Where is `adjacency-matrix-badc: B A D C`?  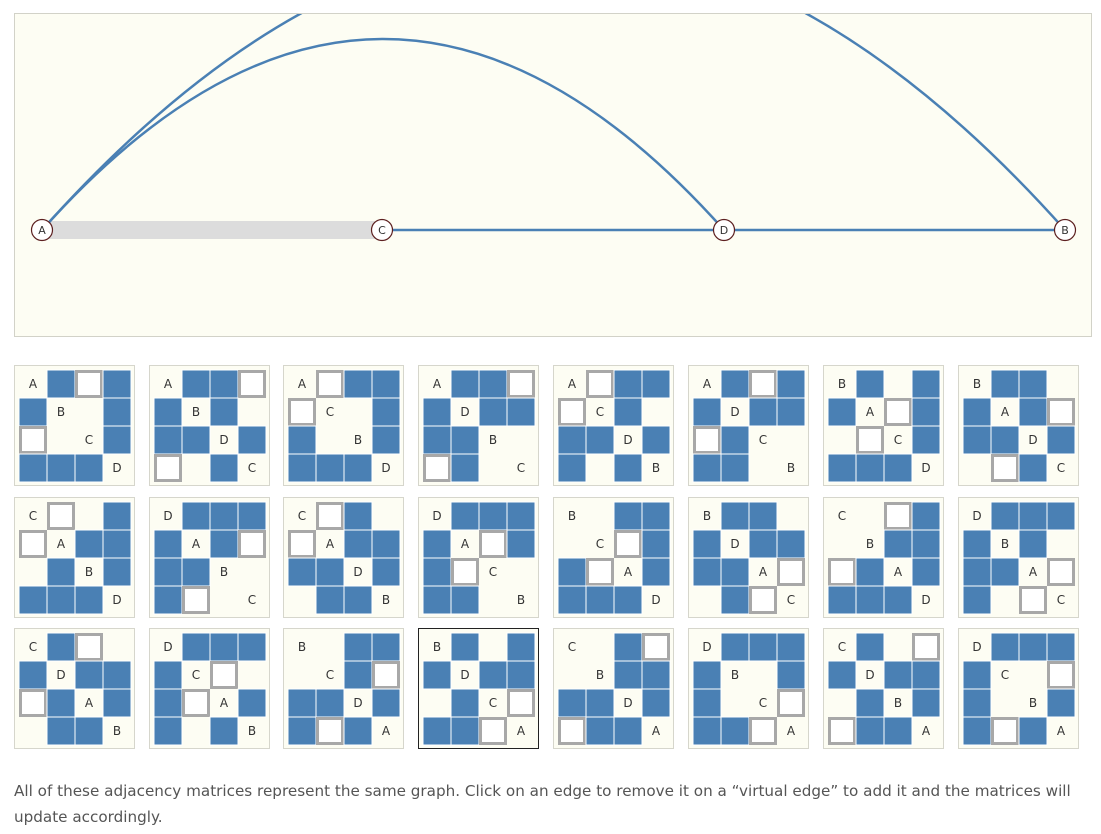 adjacency-matrix-badc: B A D C is located at coordinates (1018, 425).